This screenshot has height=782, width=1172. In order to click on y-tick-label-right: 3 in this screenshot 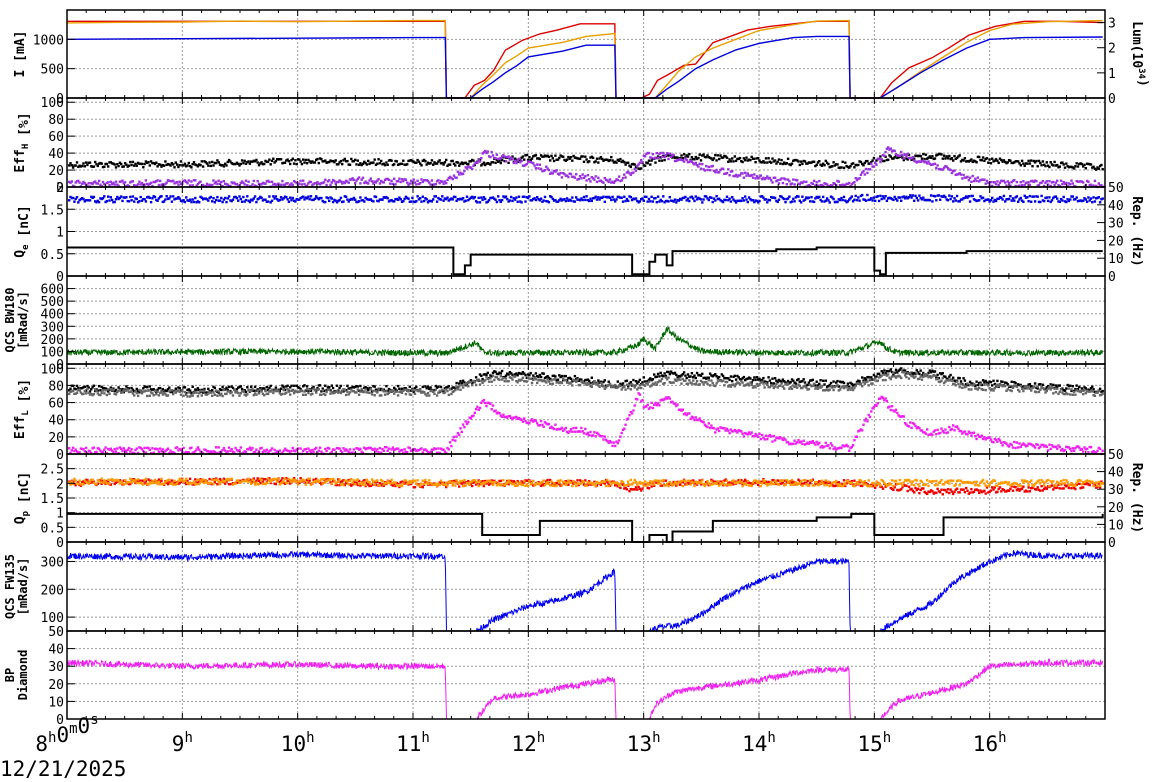, I will do `click(1112, 24)`.